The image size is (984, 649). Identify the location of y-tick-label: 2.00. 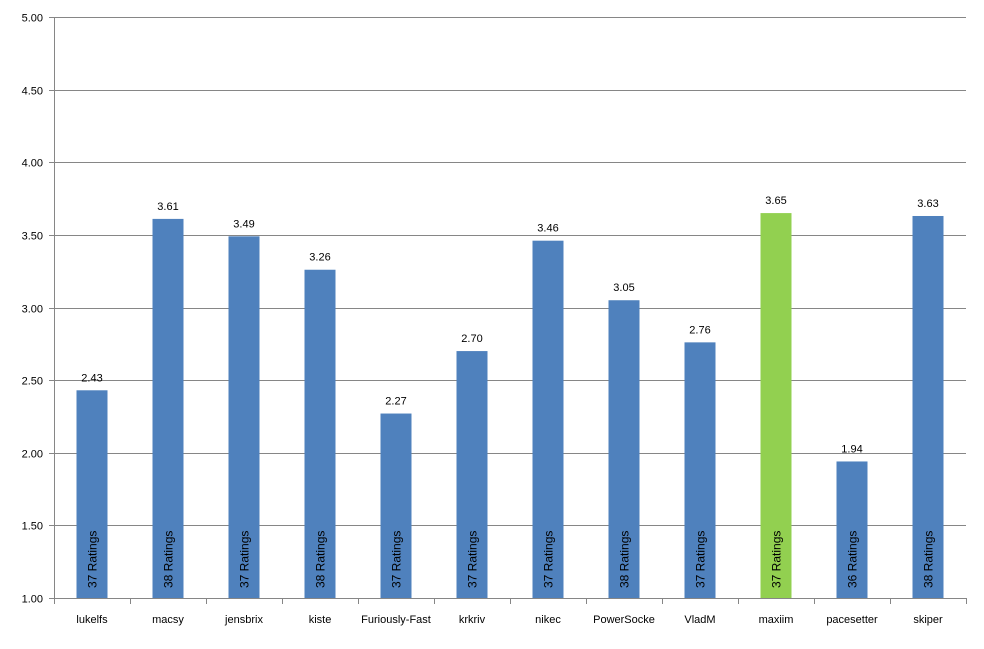
(32, 455).